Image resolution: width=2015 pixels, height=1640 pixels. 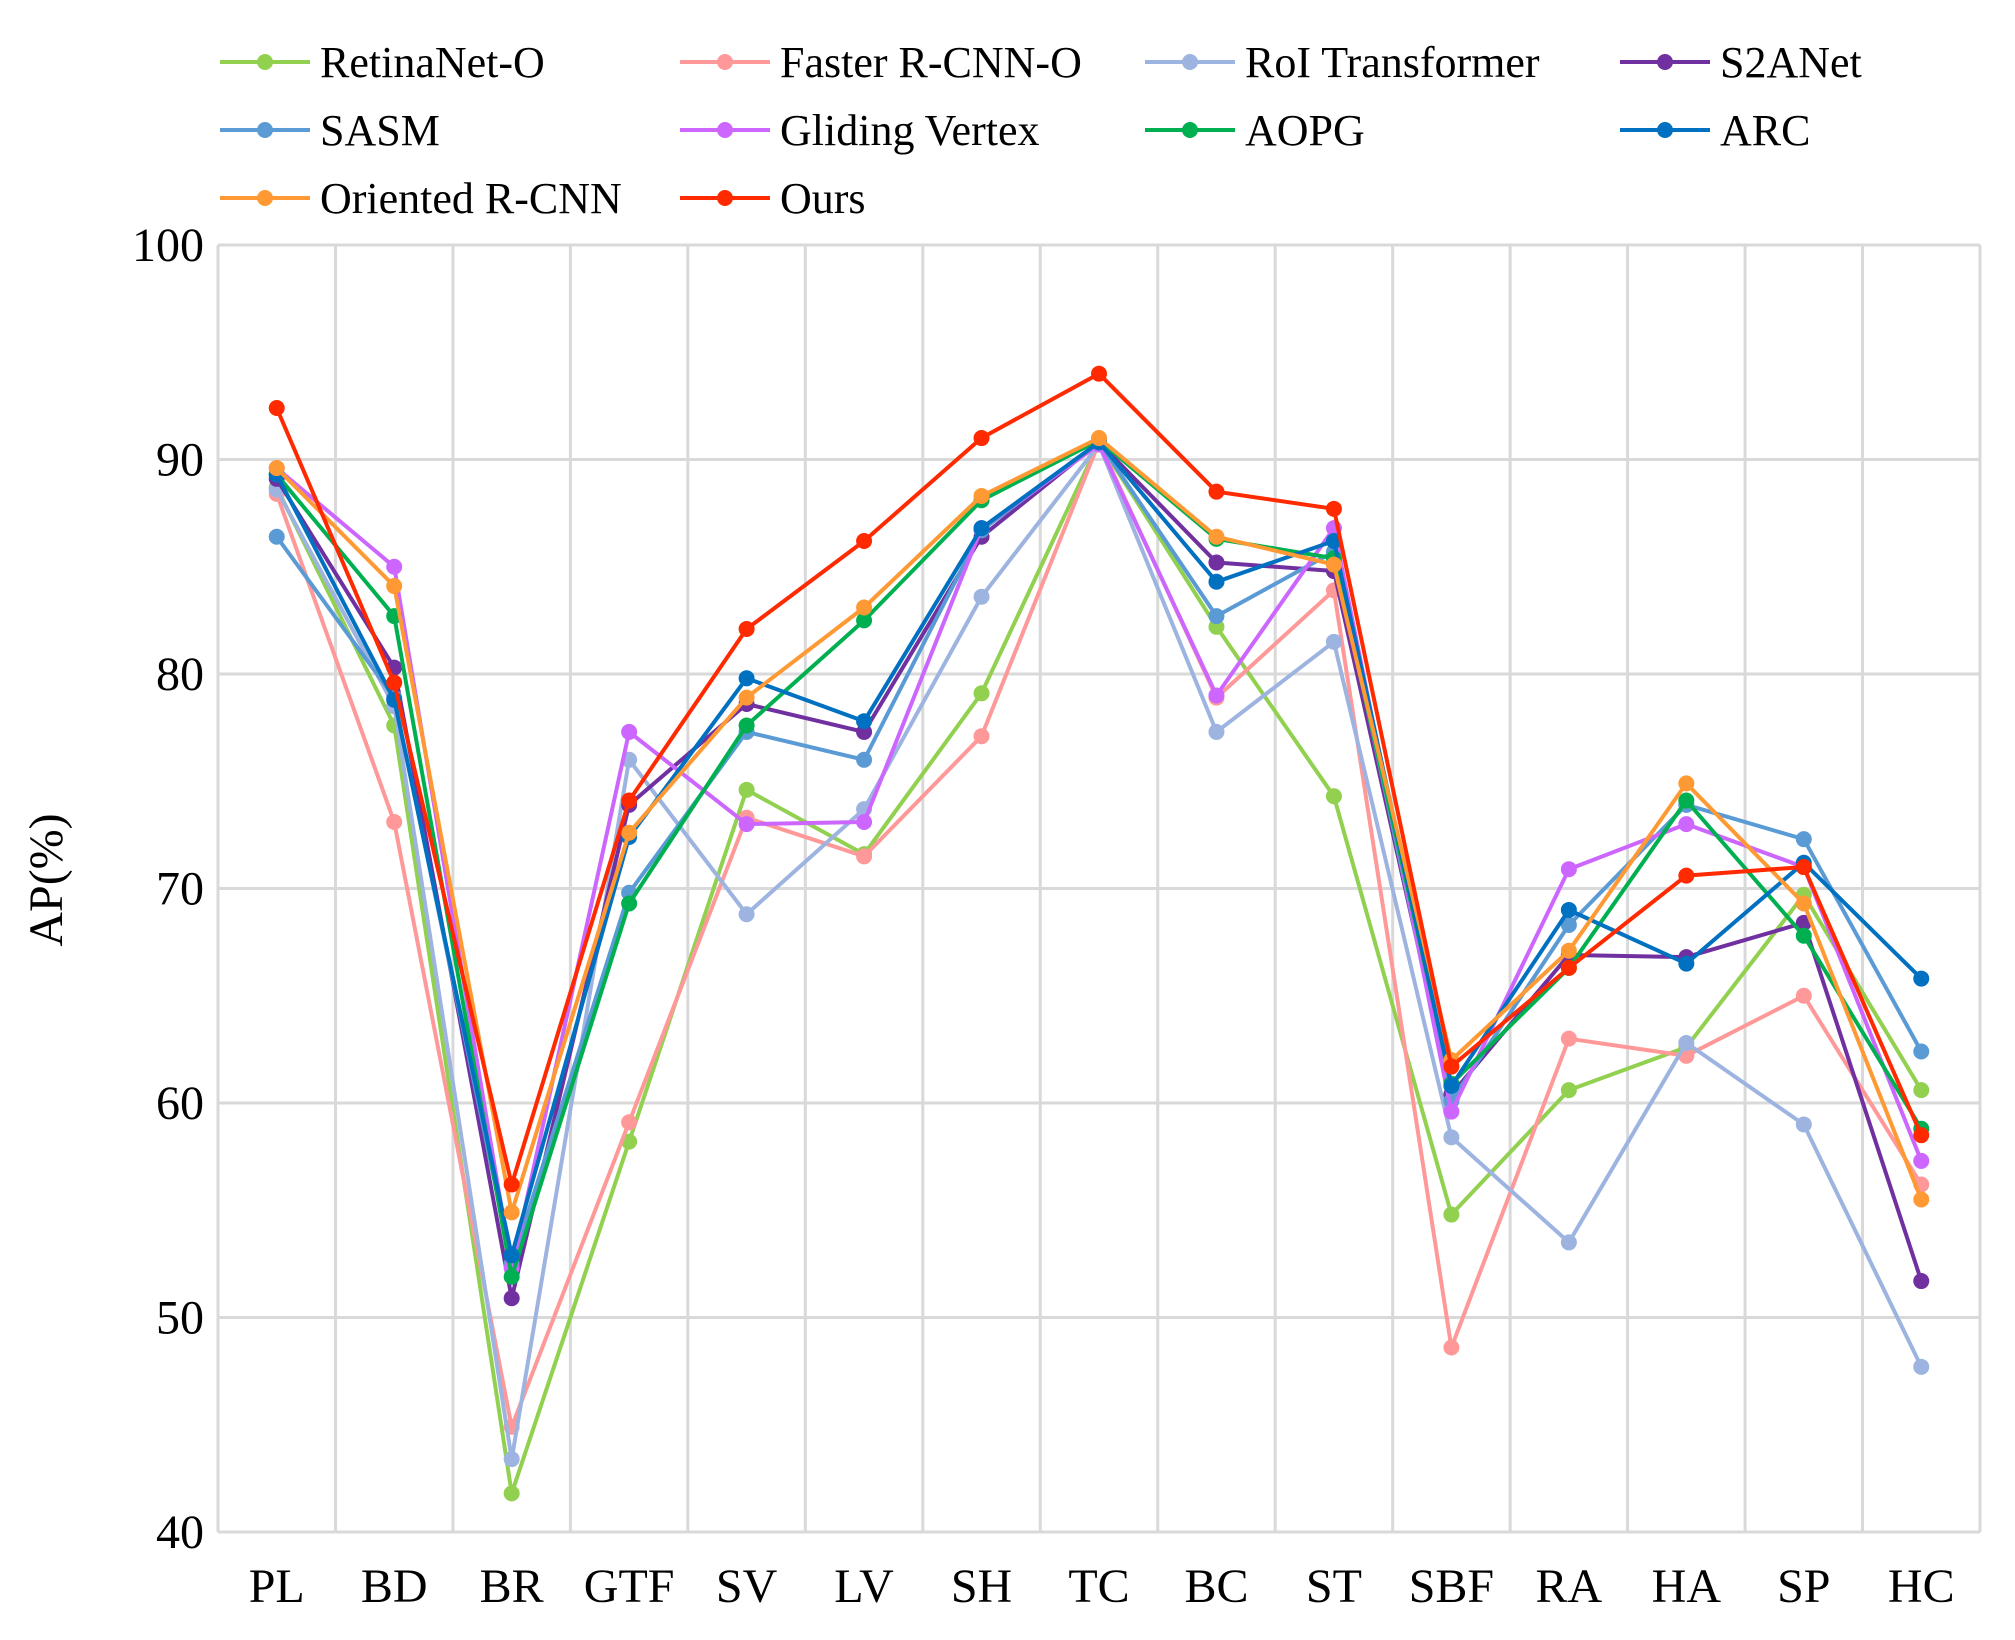 What do you see at coordinates (823, 198) in the screenshot?
I see `legend-label: Ours` at bounding box center [823, 198].